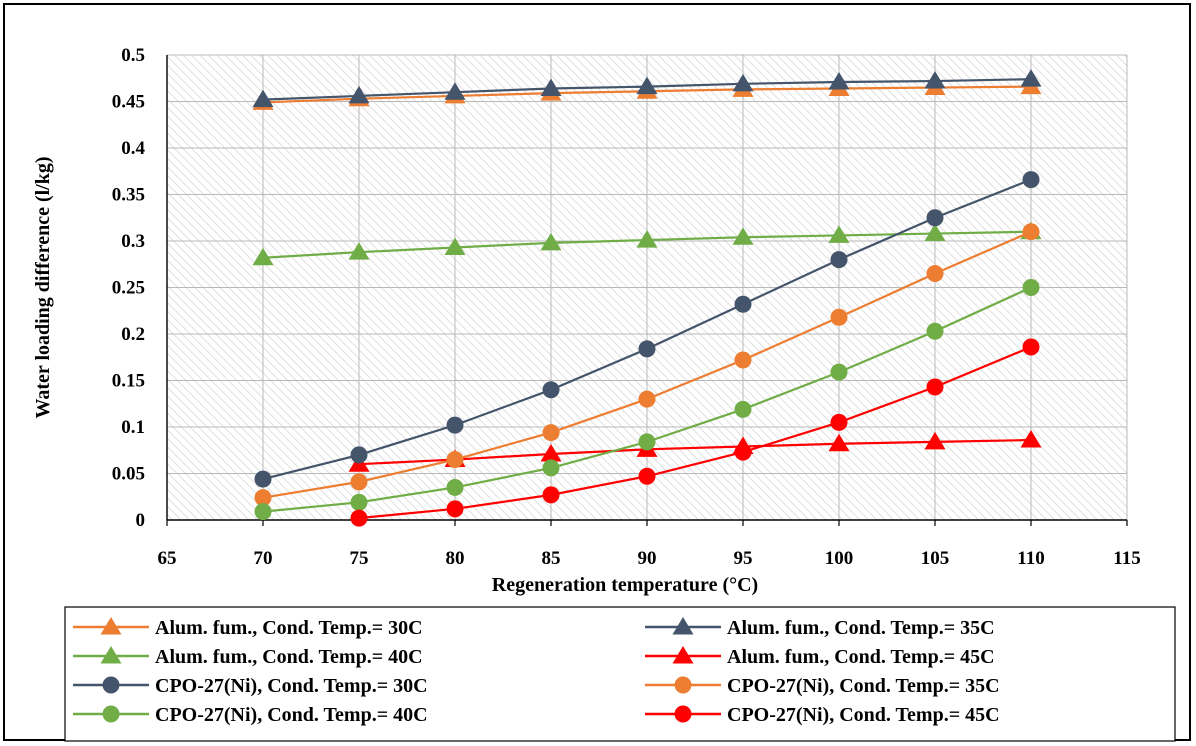  Describe the element at coordinates (128, 195) in the screenshot. I see `y-tick-label: 0.35` at that location.